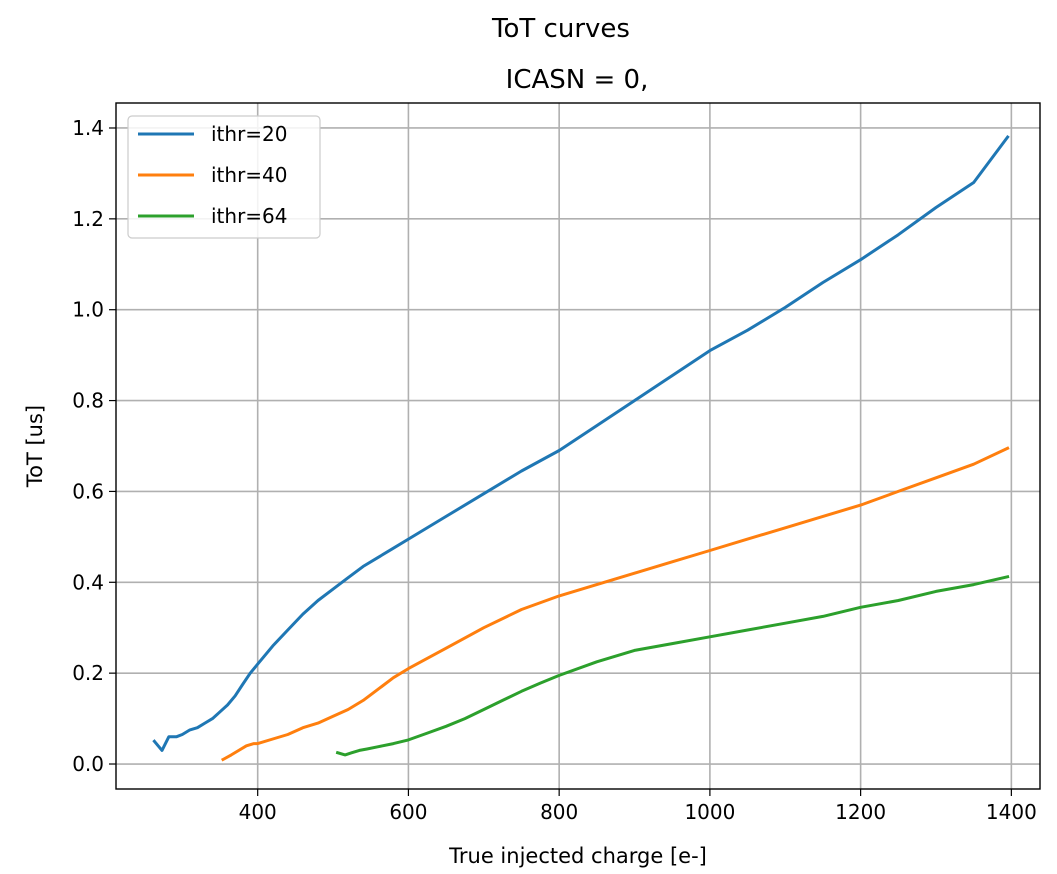 The width and height of the screenshot is (1057, 874). I want to click on y-tick-label: 0.2, so click(88, 673).